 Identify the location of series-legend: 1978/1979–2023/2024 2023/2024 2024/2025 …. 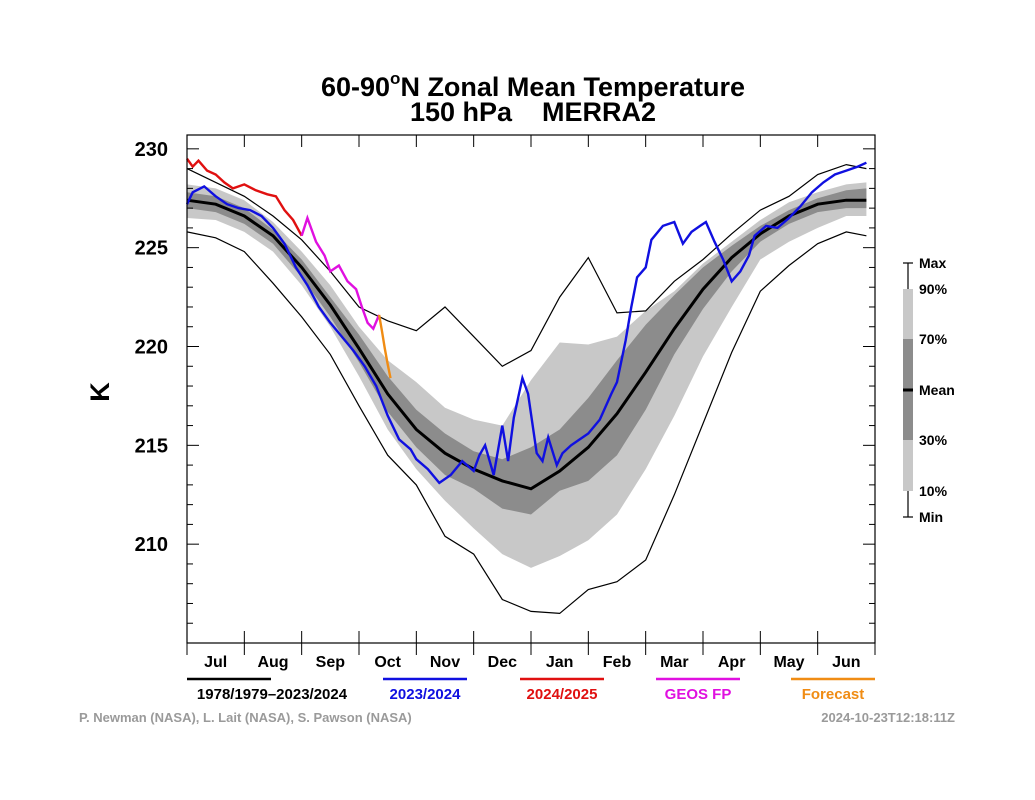
(531, 690).